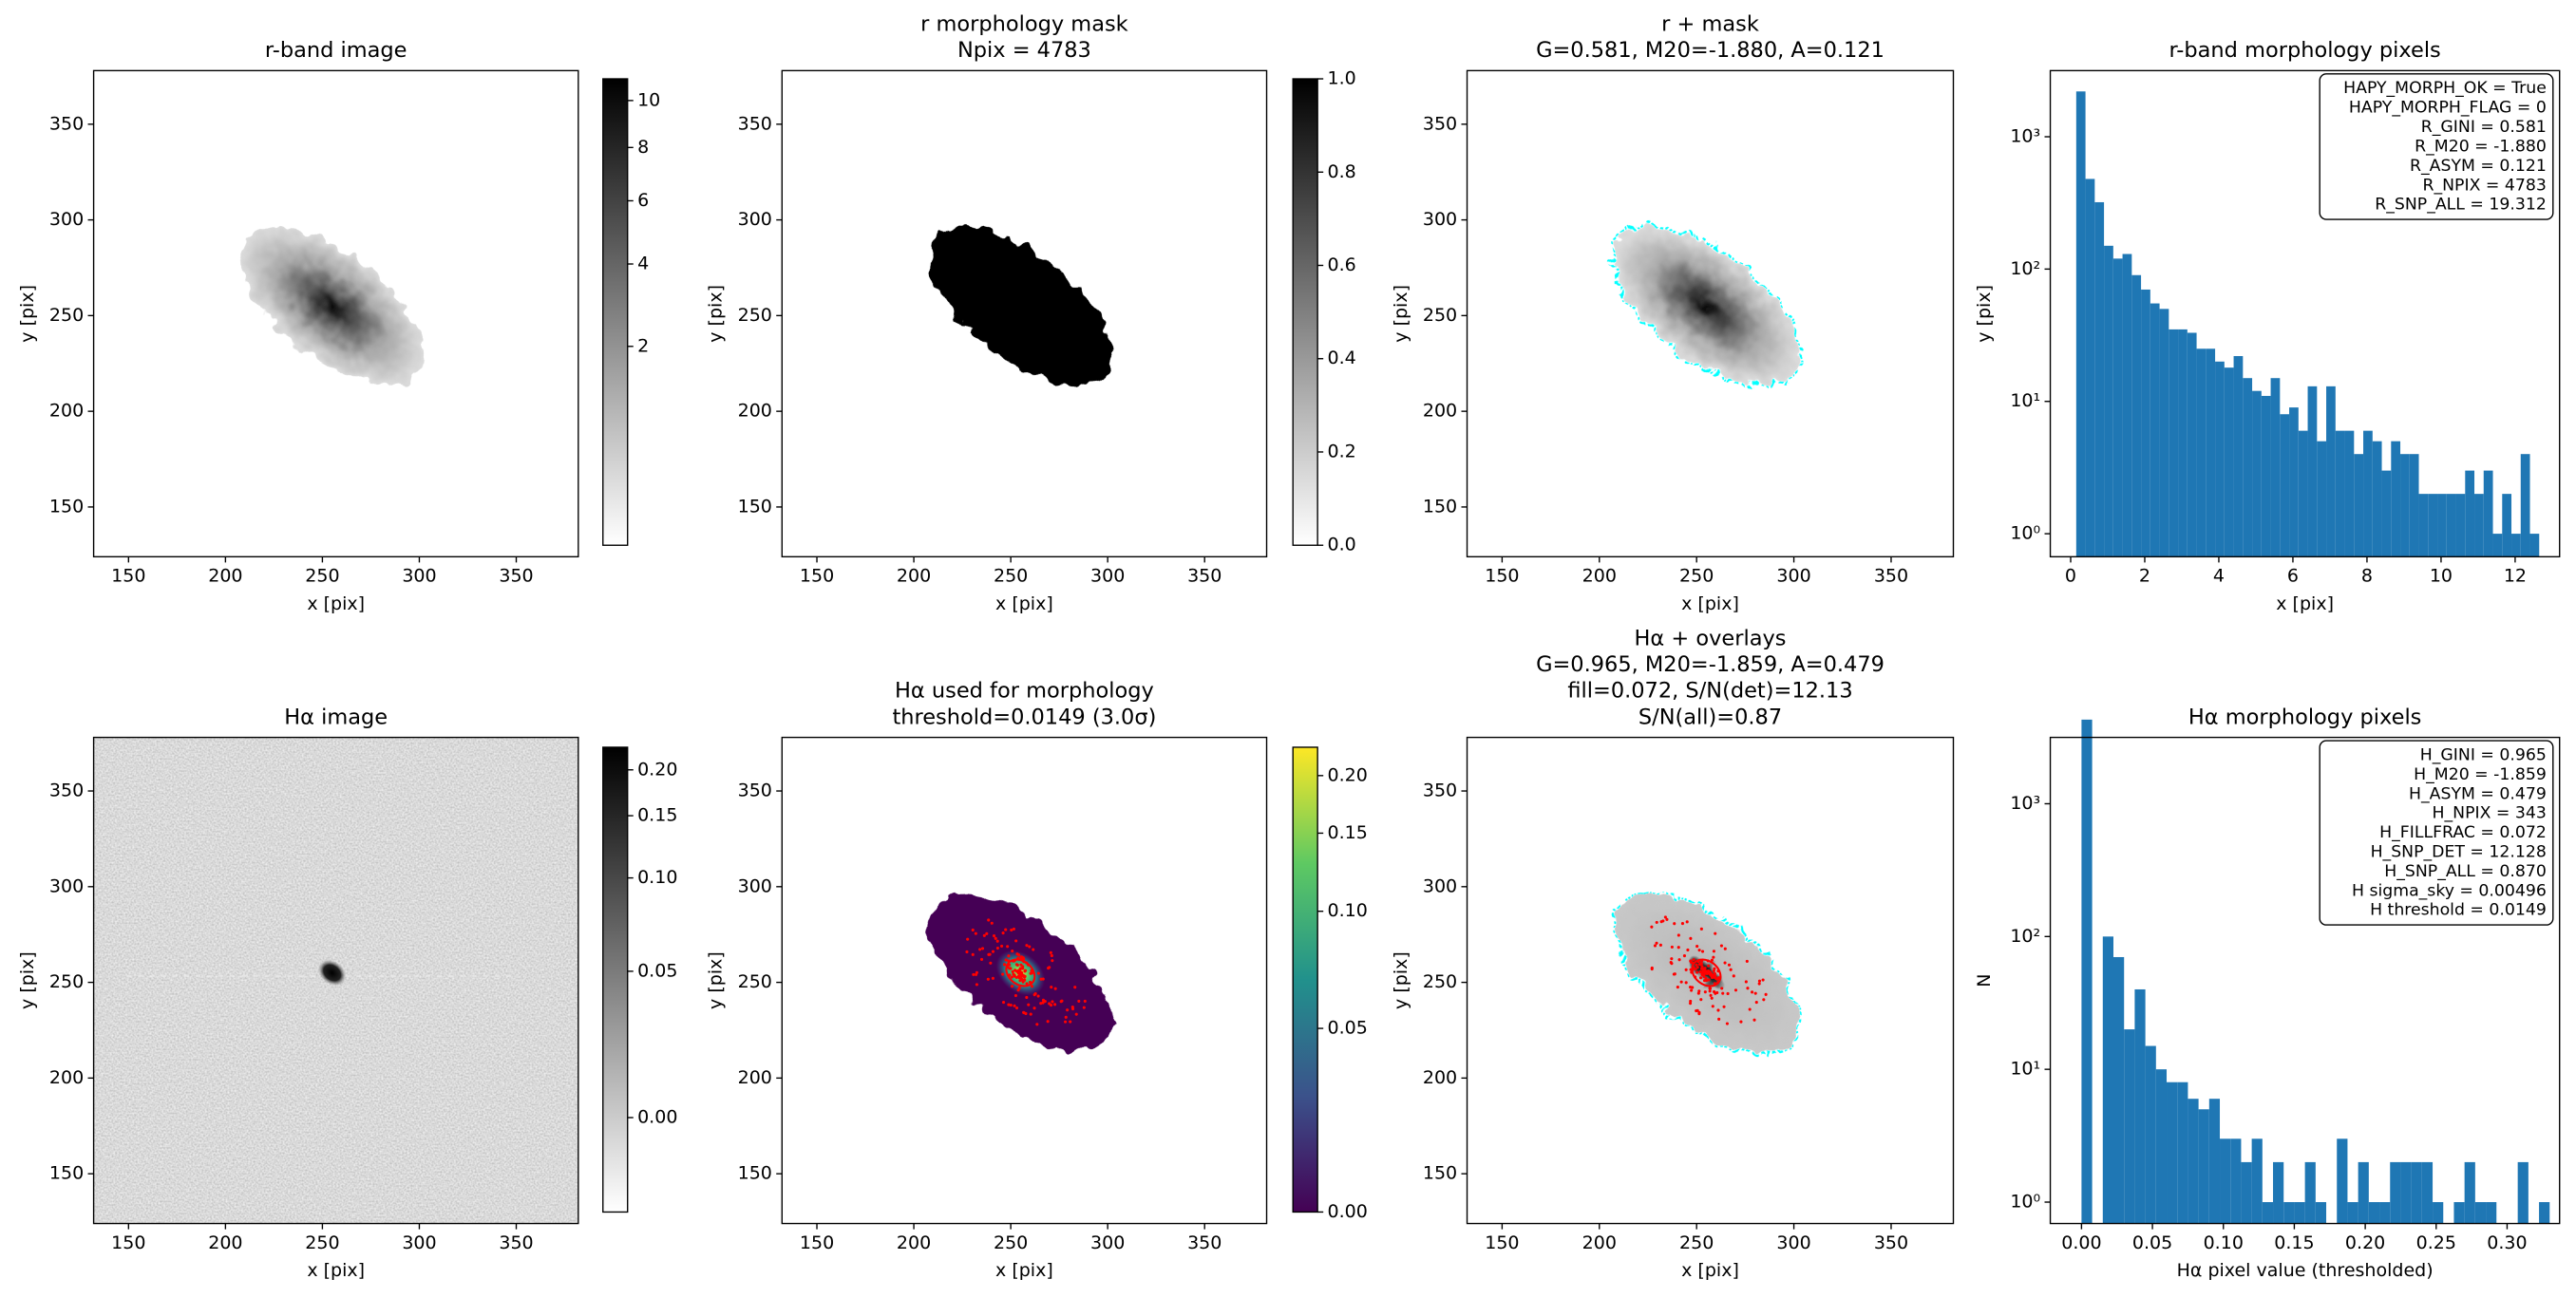 The height and width of the screenshot is (1298, 2576). Describe the element at coordinates (1024, 717) in the screenshot. I see `panel-title: threshold=0.0149 (3.0σ)` at that location.